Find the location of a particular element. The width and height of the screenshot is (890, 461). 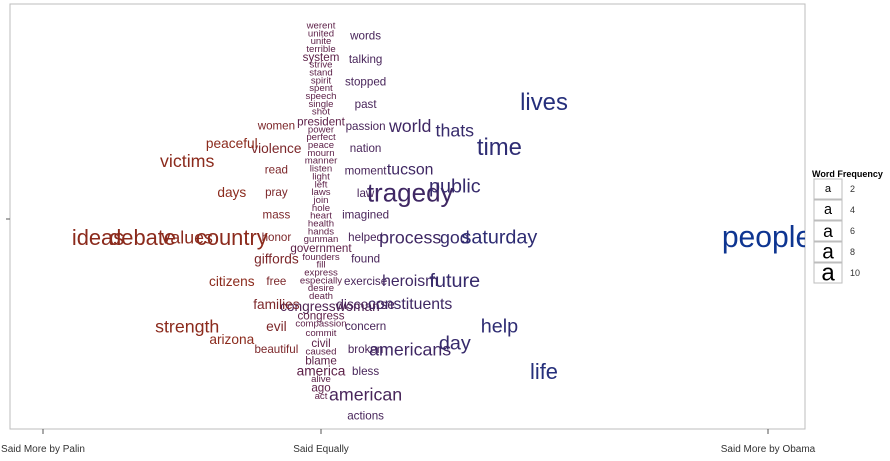

legend-sample-6: a is located at coordinates (828, 231).